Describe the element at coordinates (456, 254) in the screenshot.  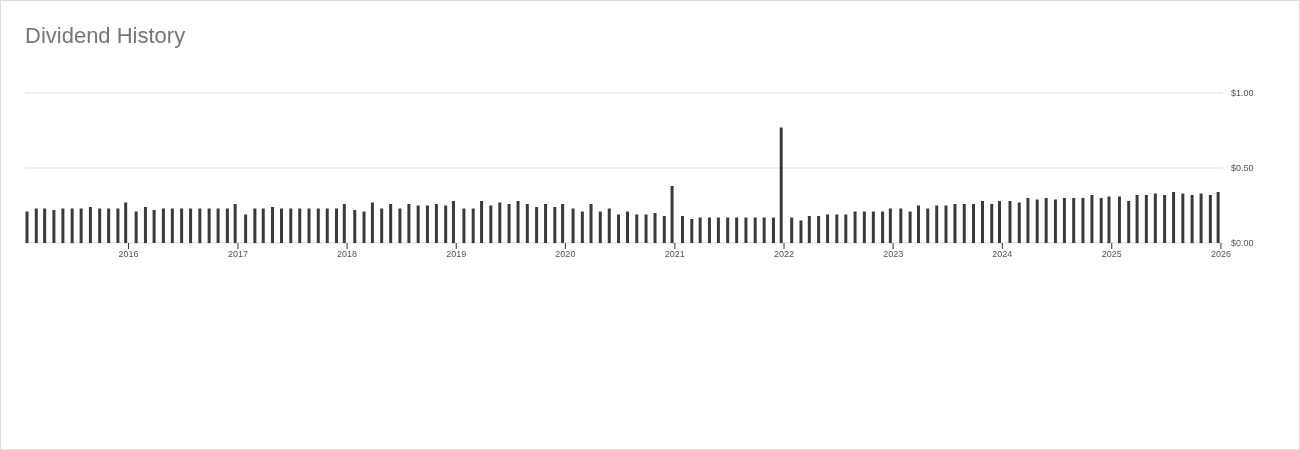
I see `x-tick-label: 2019` at that location.